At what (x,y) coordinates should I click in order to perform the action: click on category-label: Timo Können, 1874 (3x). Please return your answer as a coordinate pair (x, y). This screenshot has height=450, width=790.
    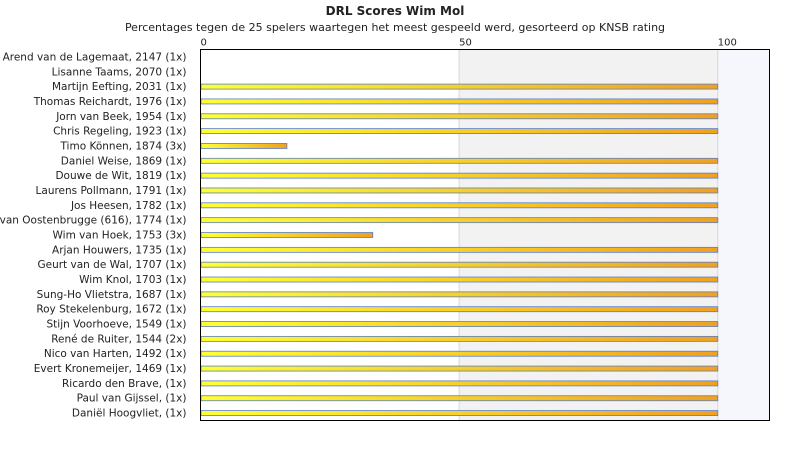
    Looking at the image, I should click on (122, 146).